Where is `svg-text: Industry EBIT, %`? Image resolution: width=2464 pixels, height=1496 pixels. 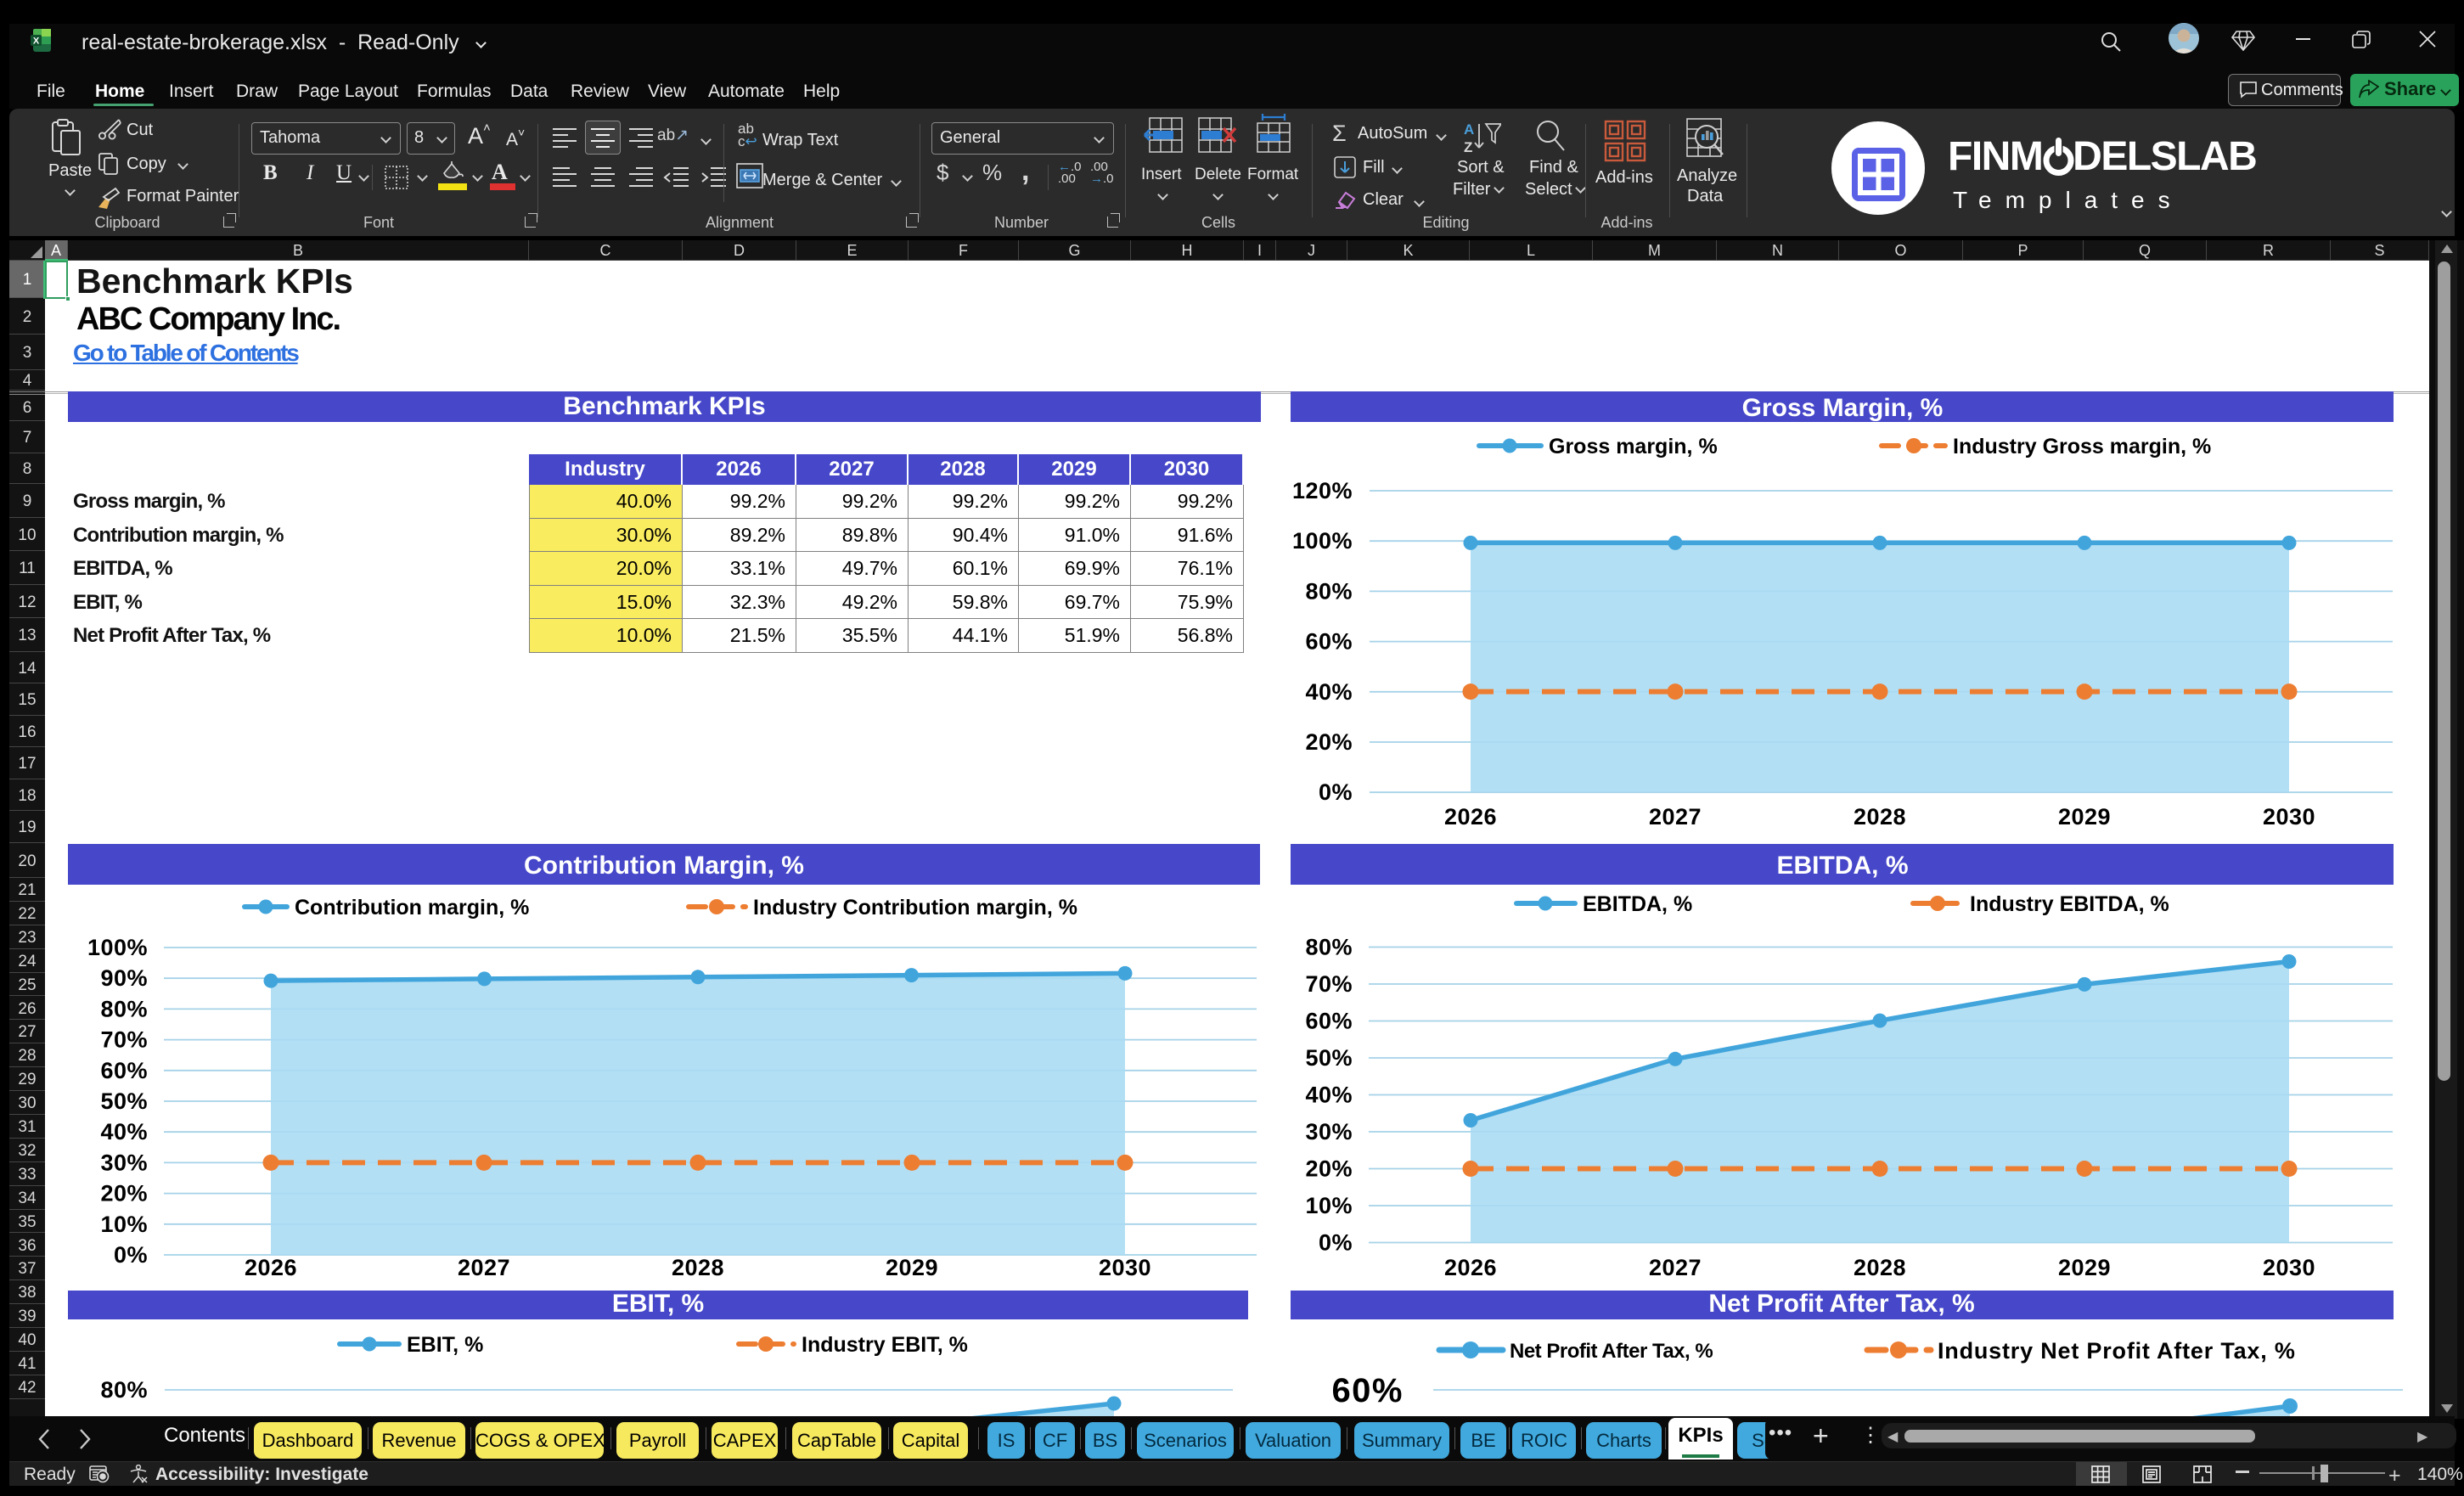
svg-text: Industry EBIT, % is located at coordinates (885, 1345).